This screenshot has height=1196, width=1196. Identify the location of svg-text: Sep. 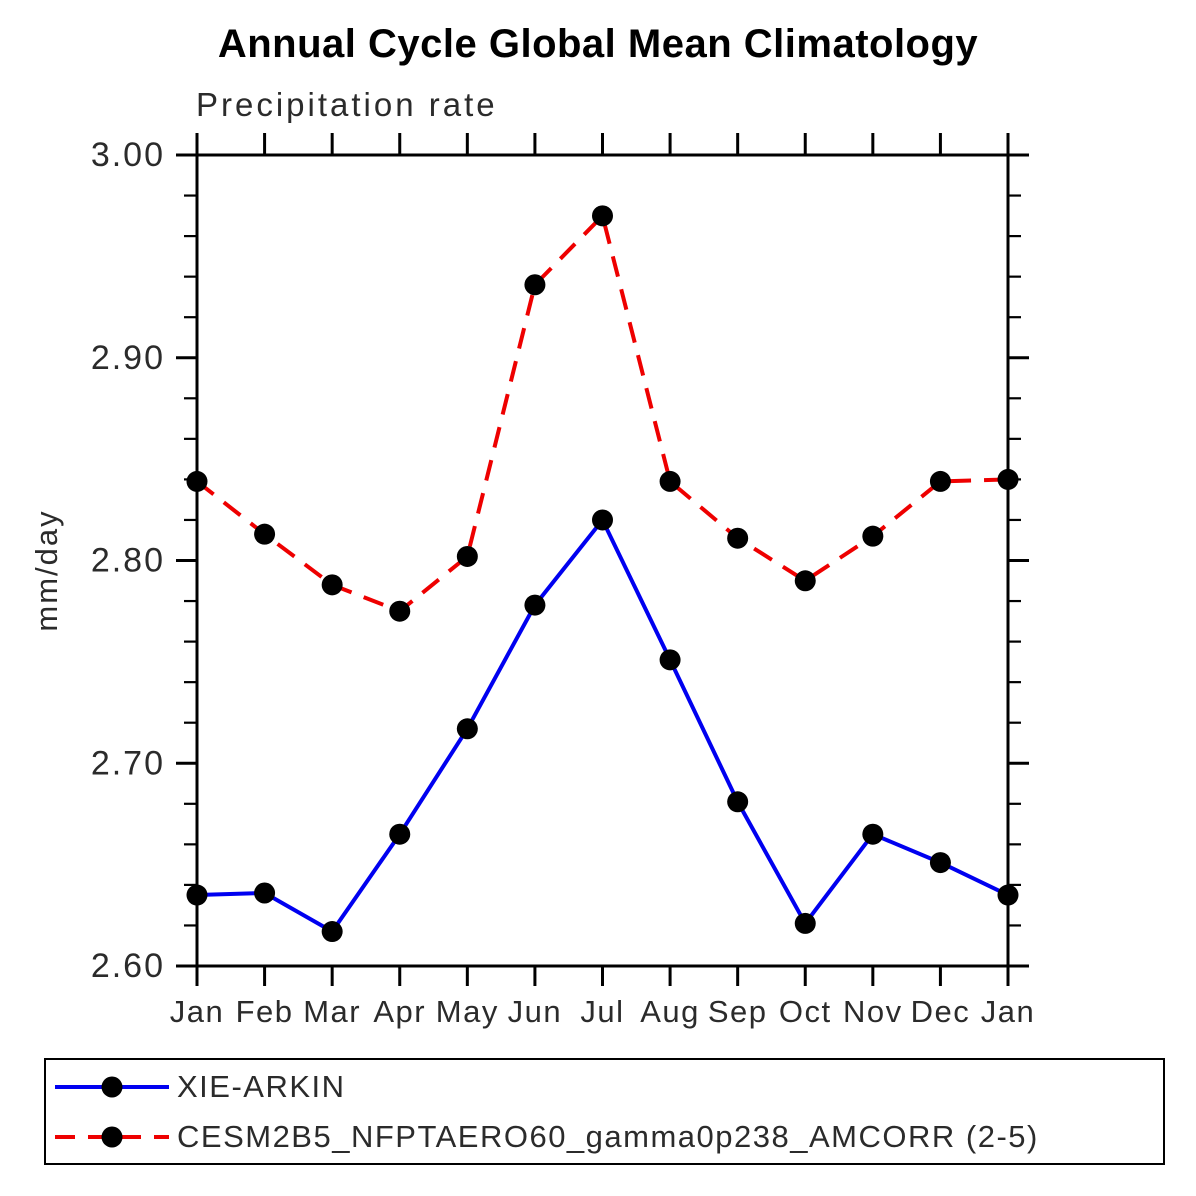
(738, 1011).